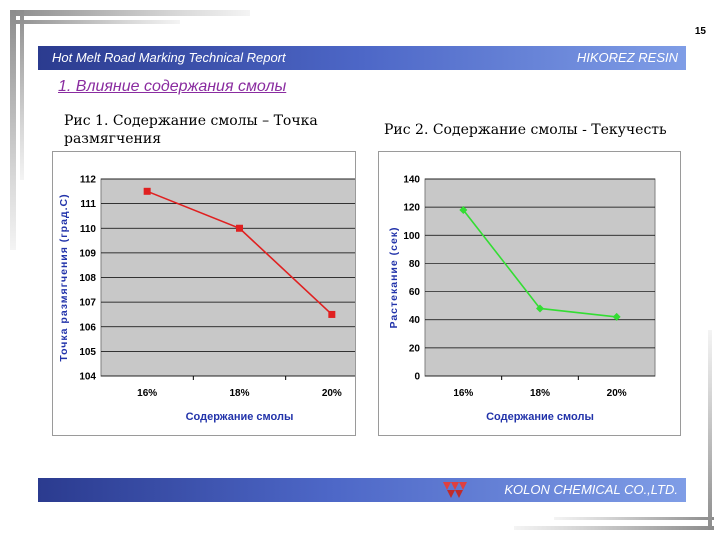 This screenshot has height=540, width=720. Describe the element at coordinates (627, 57) in the screenshot. I see `product-name: HIKOREZ RESIN` at that location.